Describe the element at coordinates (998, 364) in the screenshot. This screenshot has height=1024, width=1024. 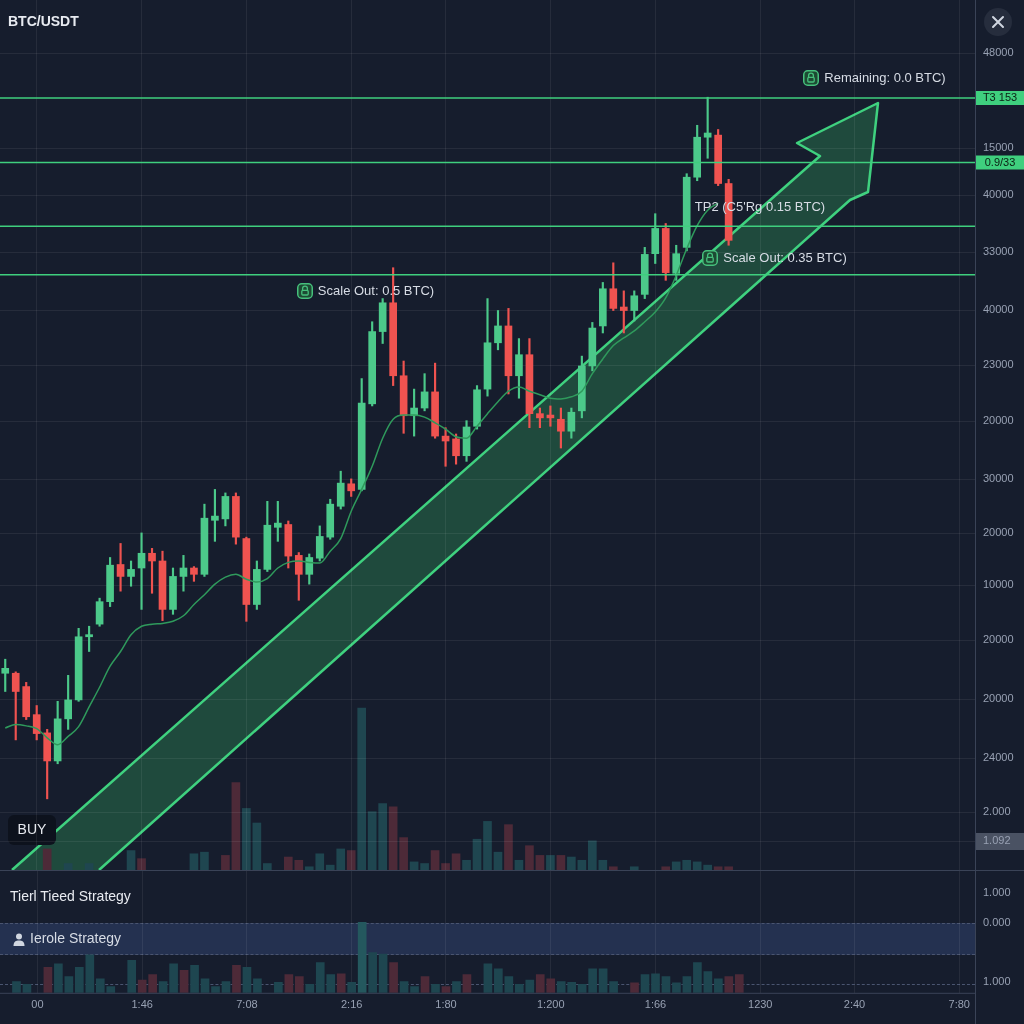
I see `text: 23000` at that location.